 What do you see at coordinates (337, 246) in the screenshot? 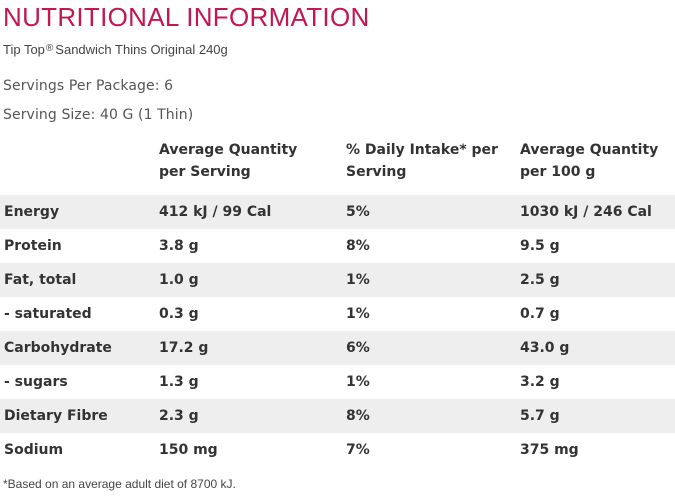
I see `table-row: Protein 3.8 g 8% 9.5 g` at bounding box center [337, 246].